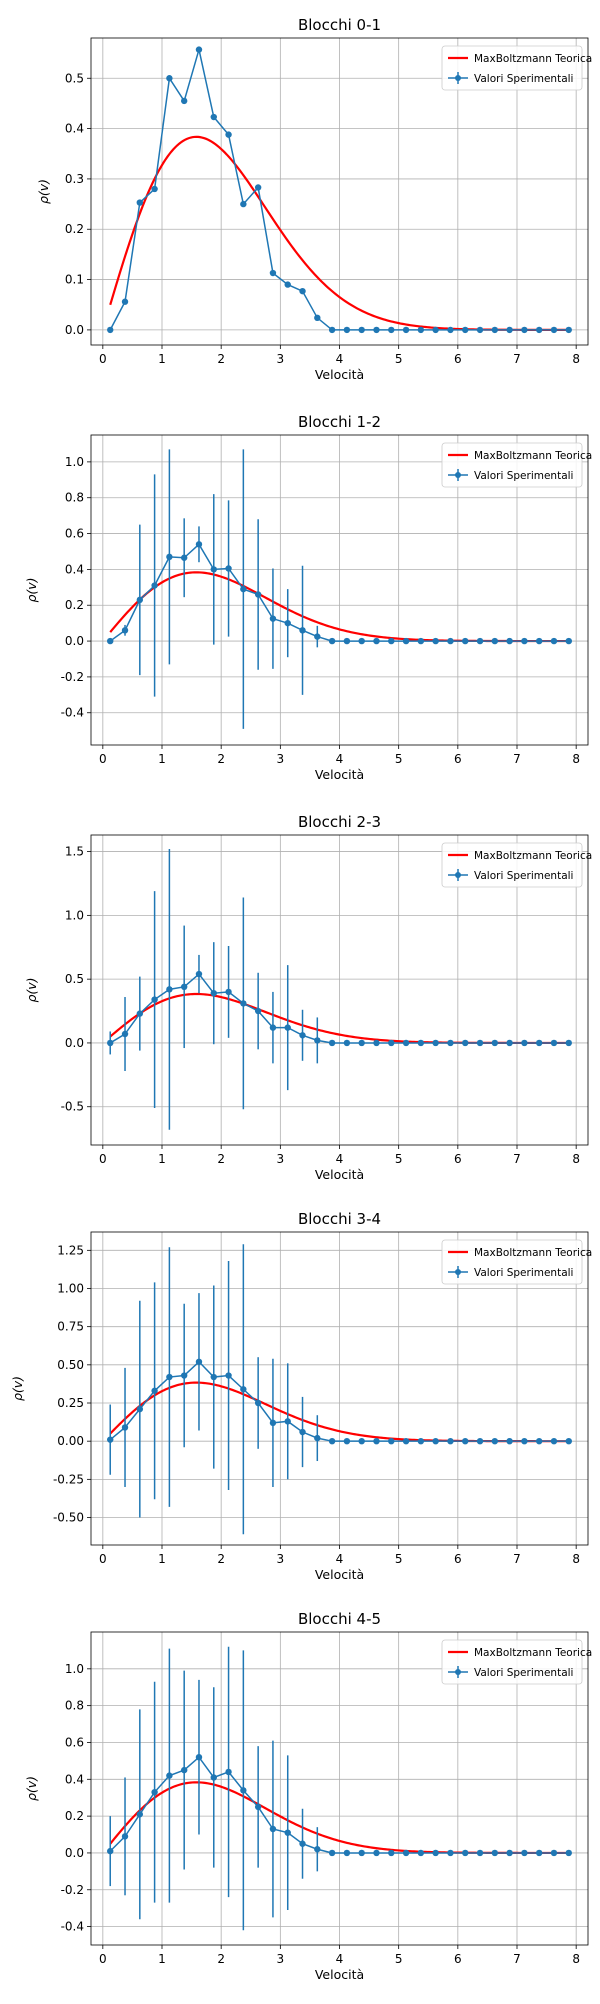 The height and width of the screenshot is (2004, 600). I want to click on y-tick-label: -0.5, so click(72, 1107).